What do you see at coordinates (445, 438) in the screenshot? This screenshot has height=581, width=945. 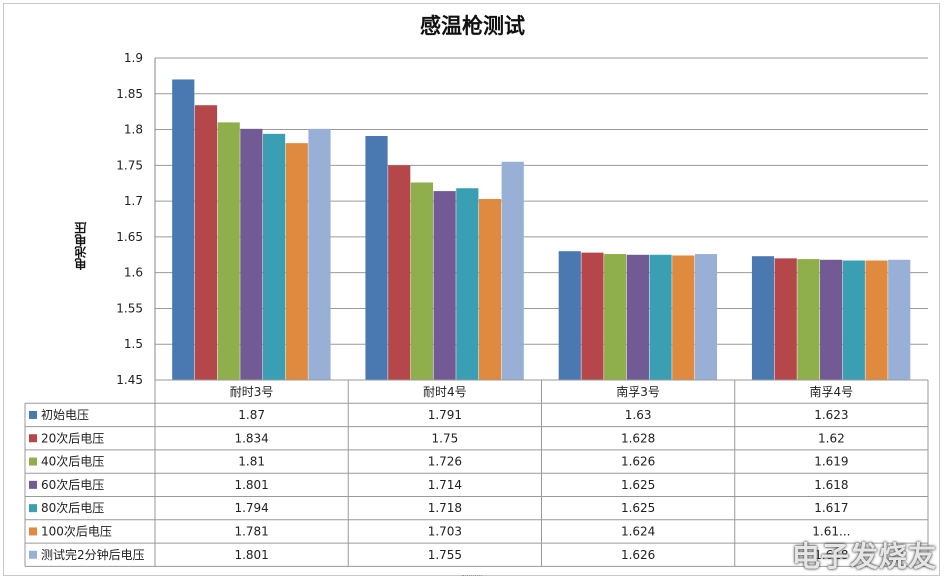 I see `table-value-cell: 1.75` at bounding box center [445, 438].